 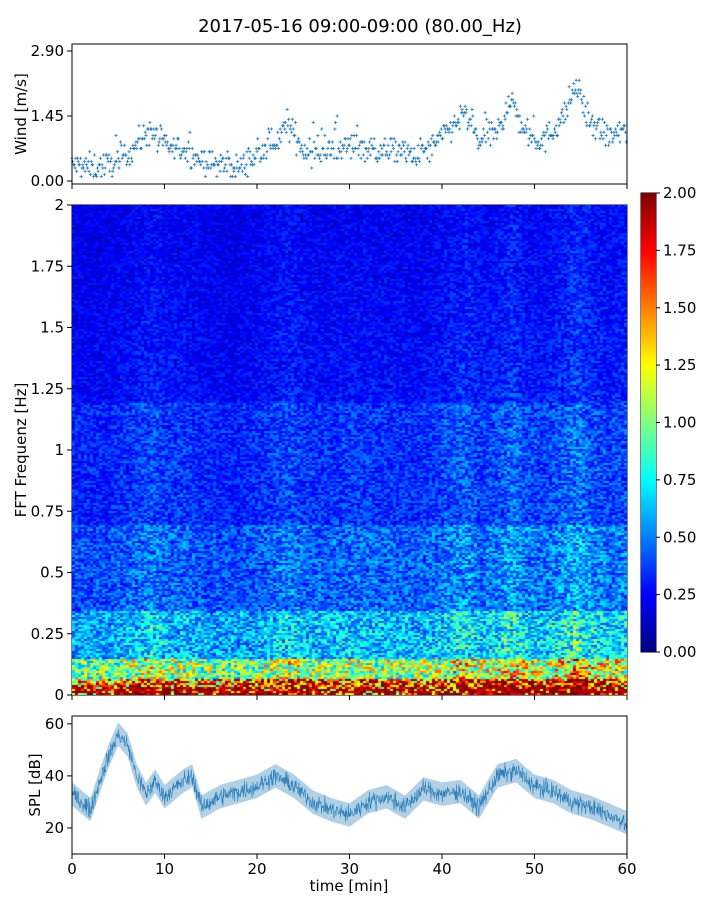 What do you see at coordinates (54, 724) in the screenshot?
I see `spl-ytick-label: 60` at bounding box center [54, 724].